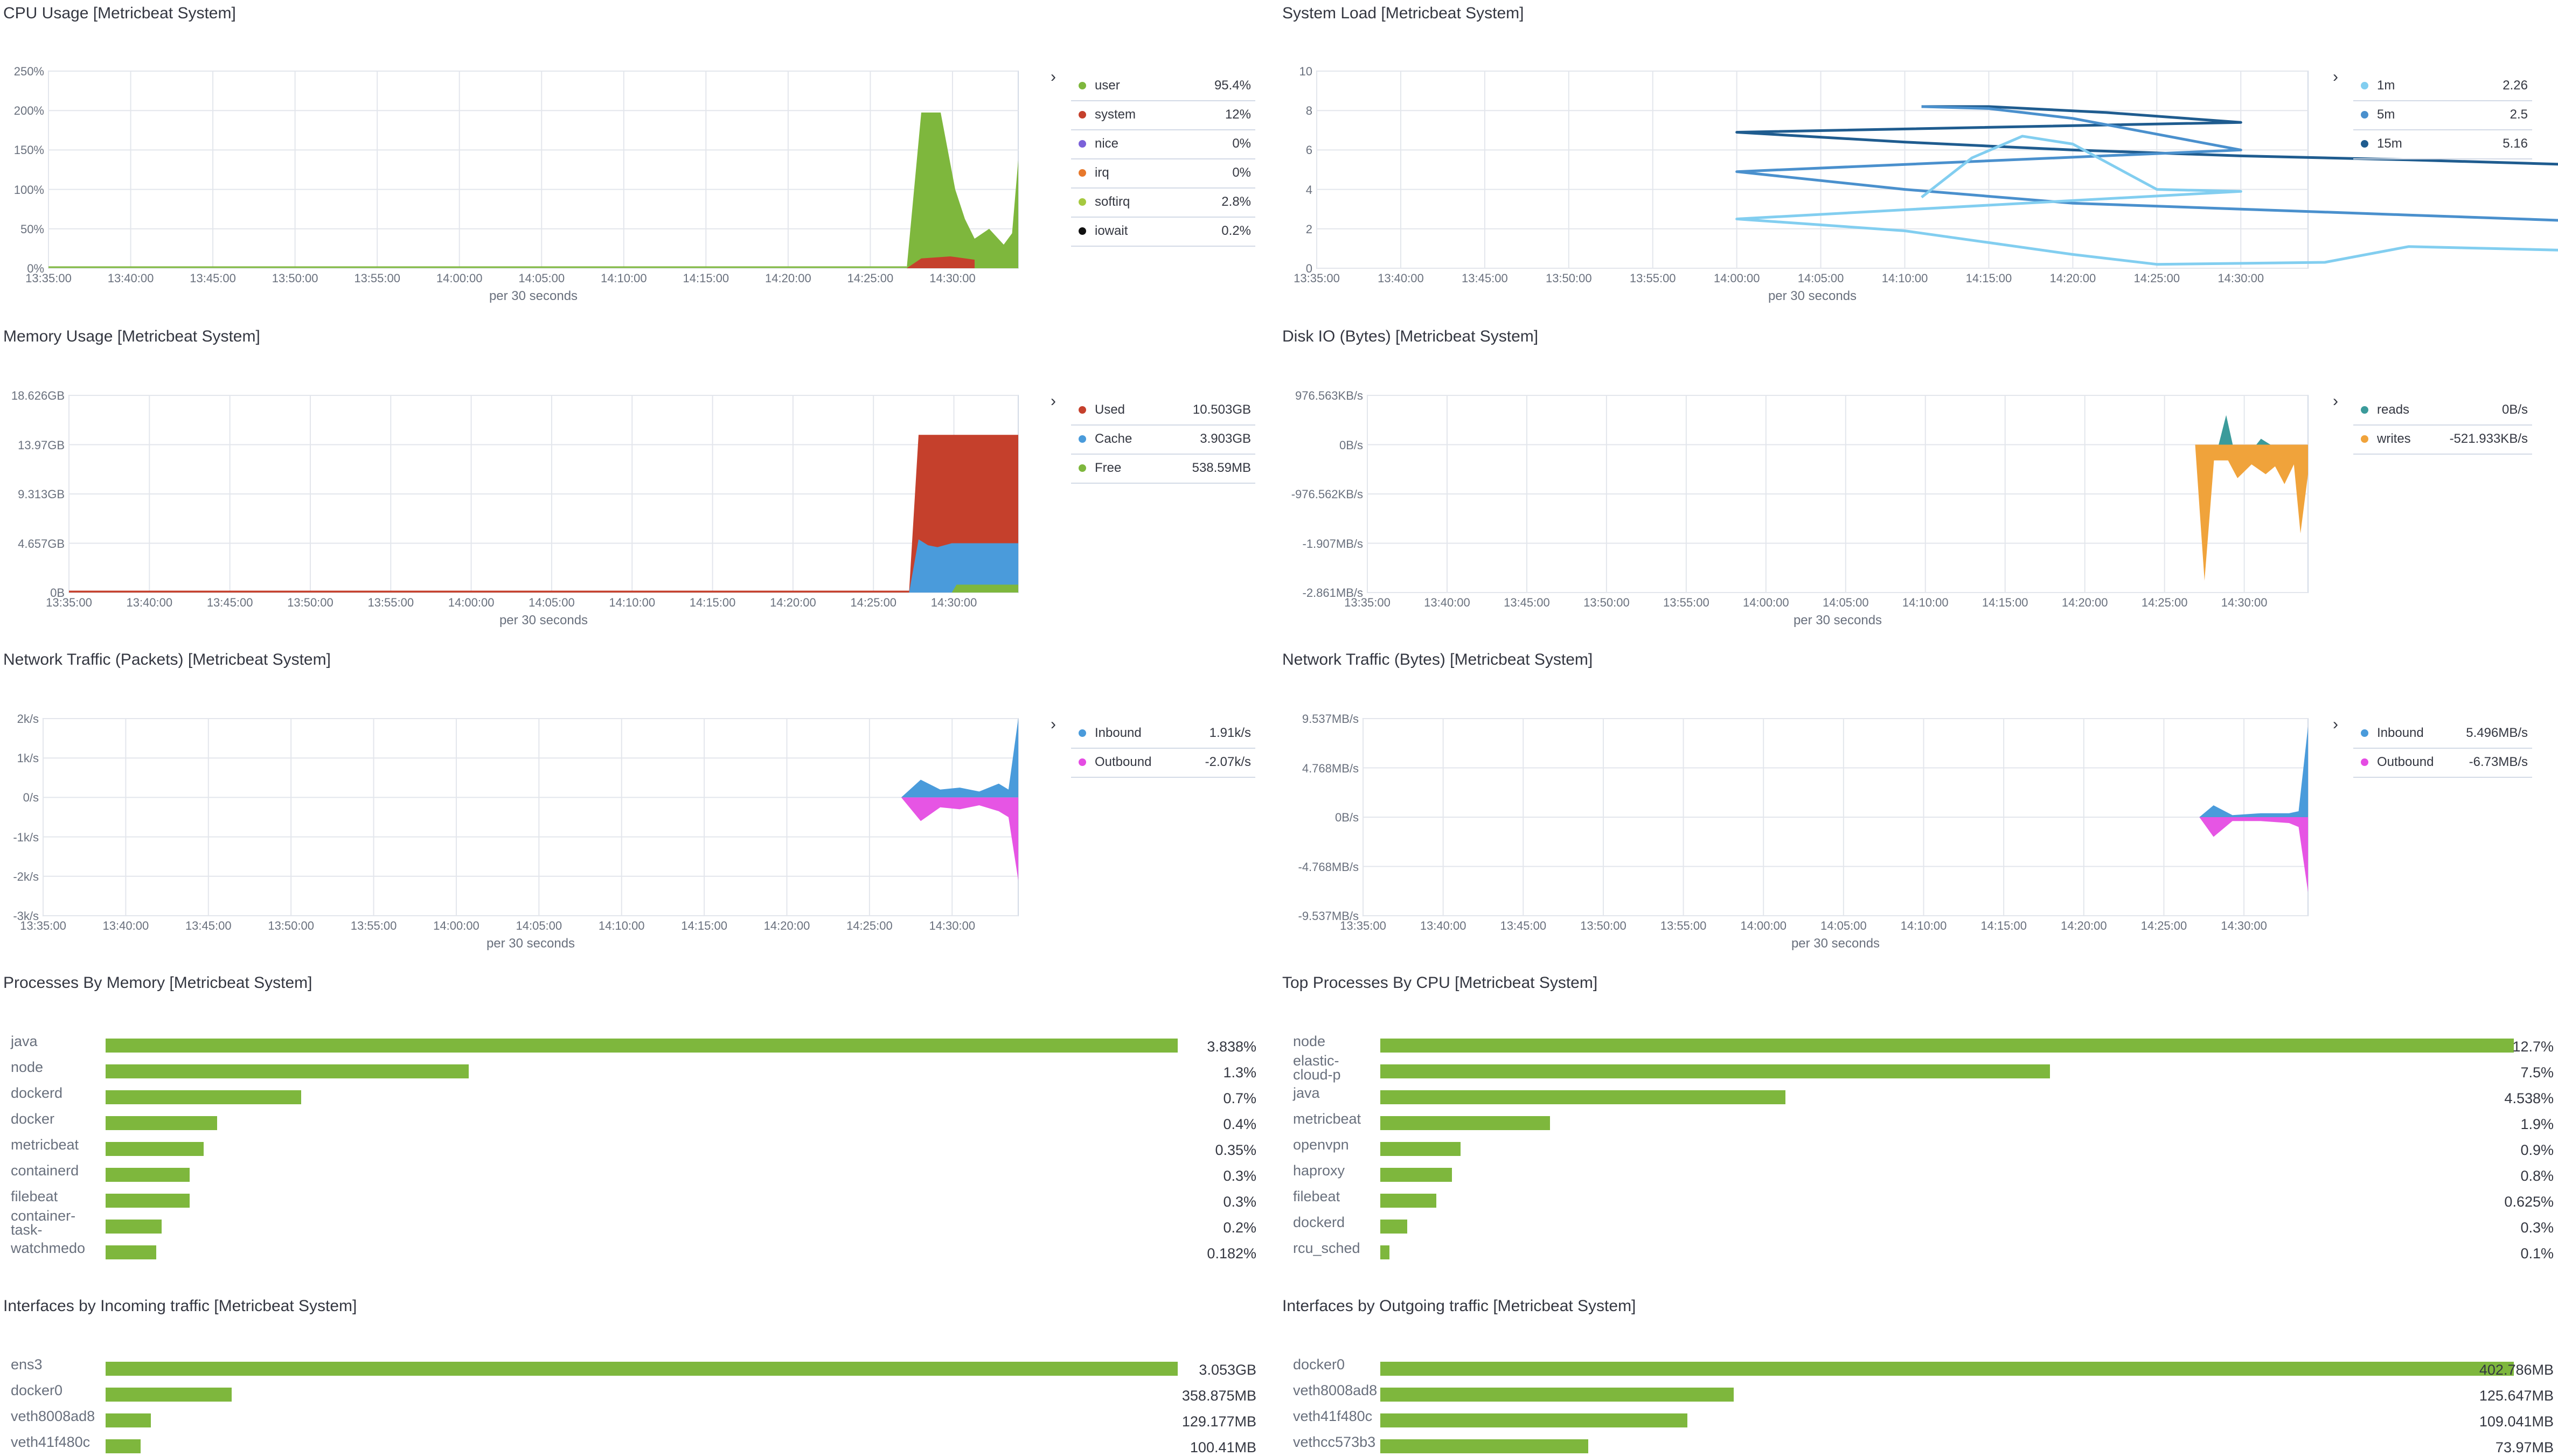 The width and height of the screenshot is (2558, 1456). I want to click on legend-item: Used 10.503GB, so click(1163, 410).